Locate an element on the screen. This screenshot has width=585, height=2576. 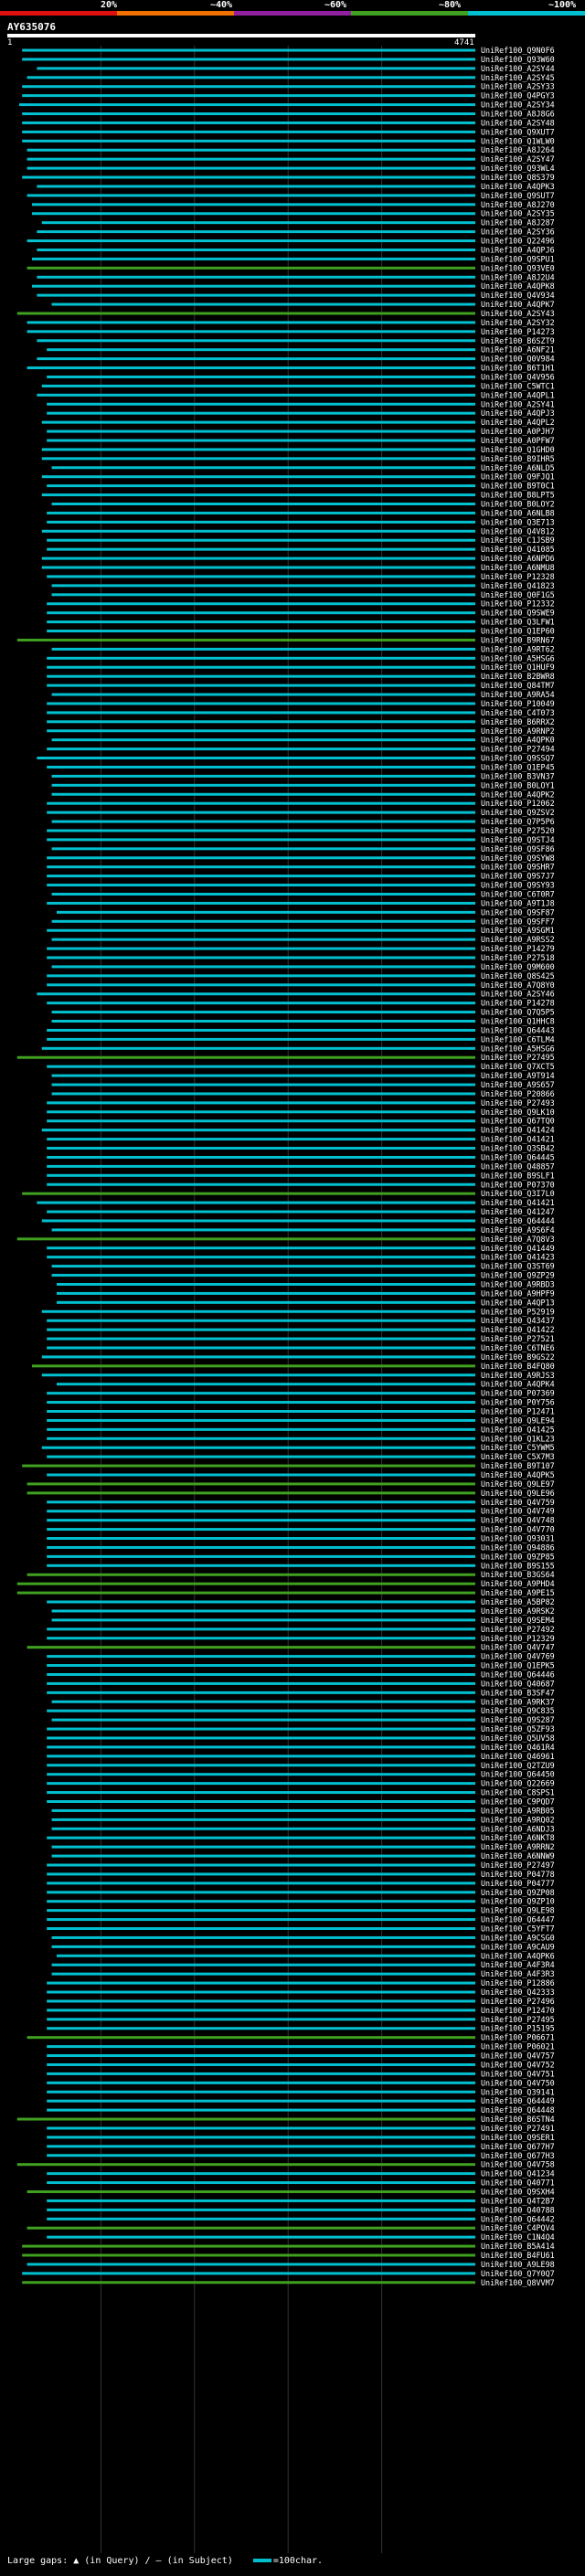
hit-label: UniRef100_P27518 is located at coordinates (518, 957).